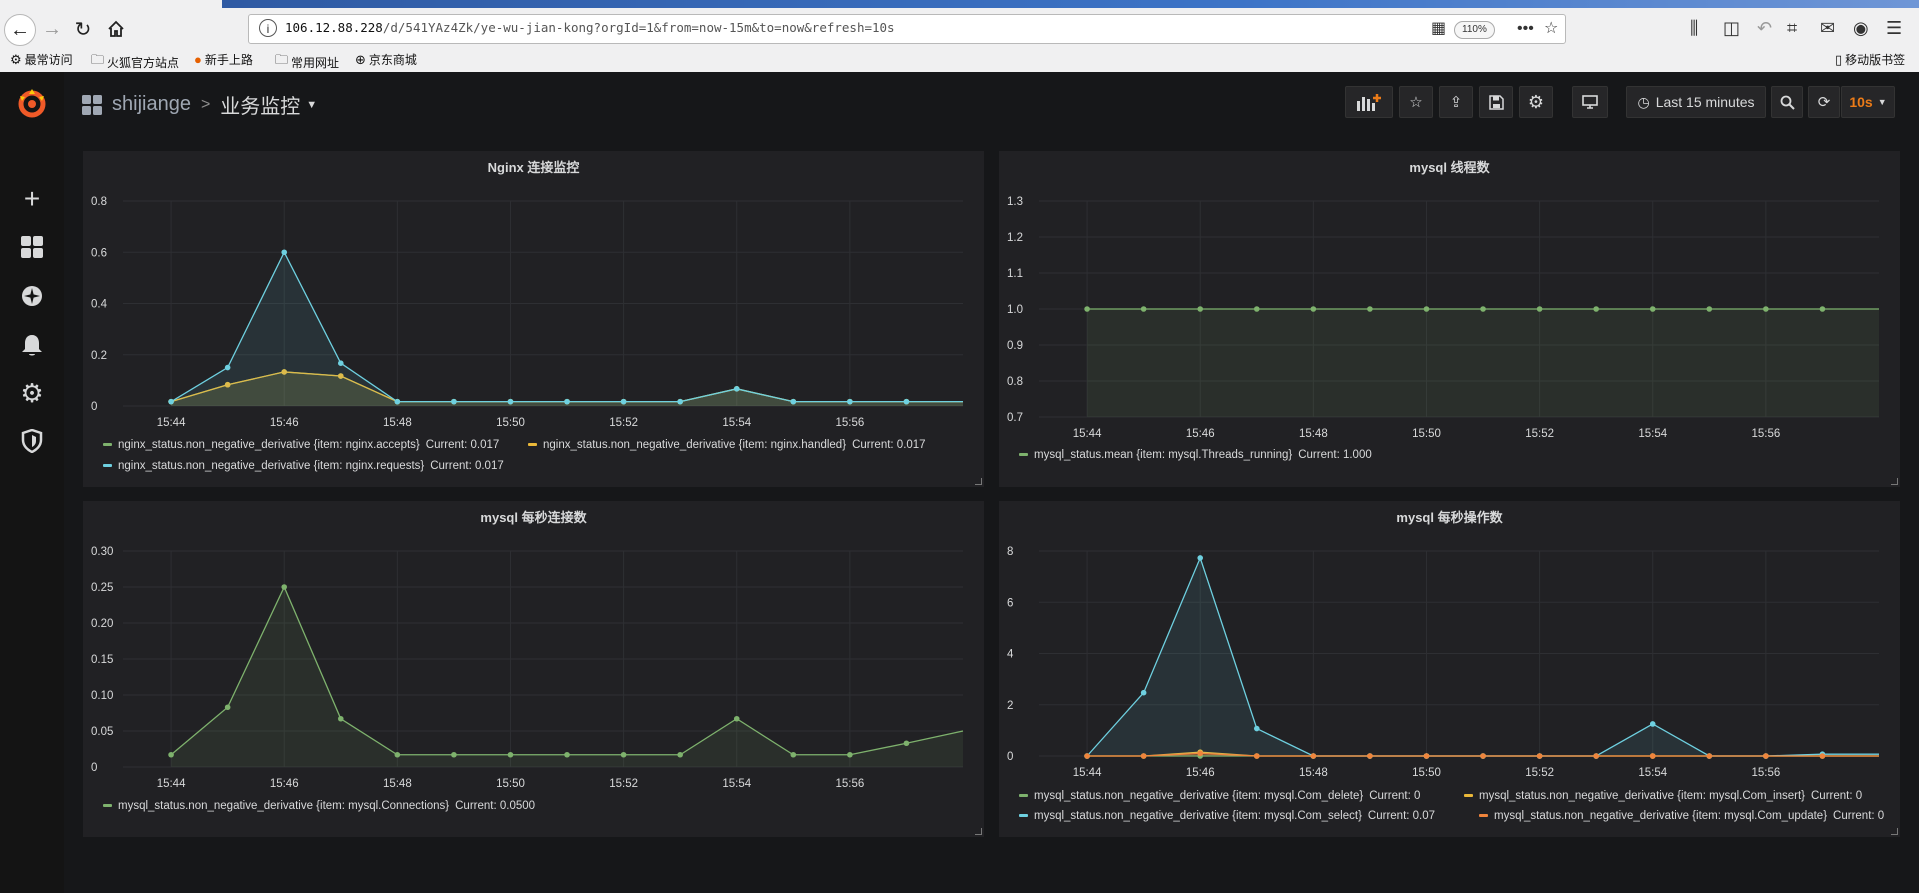  Describe the element at coordinates (1694, 28) in the screenshot. I see `library-icon: ⫼` at that location.